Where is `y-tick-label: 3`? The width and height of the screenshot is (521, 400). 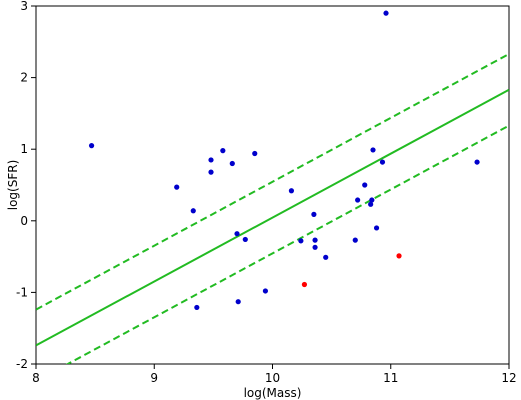
y-tick-label: 3 is located at coordinates (24, 6).